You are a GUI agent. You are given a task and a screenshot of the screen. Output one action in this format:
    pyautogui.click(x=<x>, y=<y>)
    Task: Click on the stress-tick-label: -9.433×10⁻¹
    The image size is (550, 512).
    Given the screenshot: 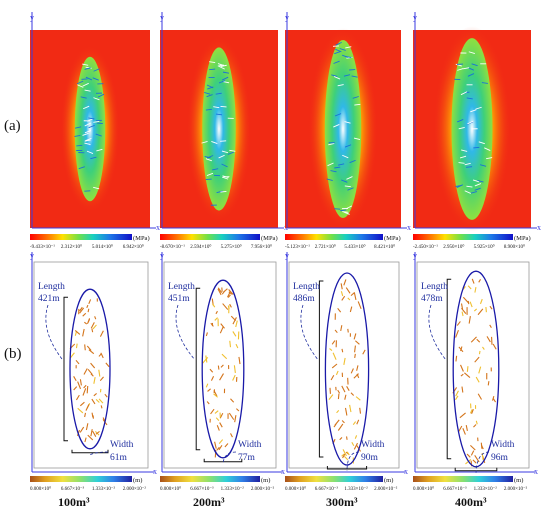 What is the action you would take?
    pyautogui.click(x=42, y=247)
    